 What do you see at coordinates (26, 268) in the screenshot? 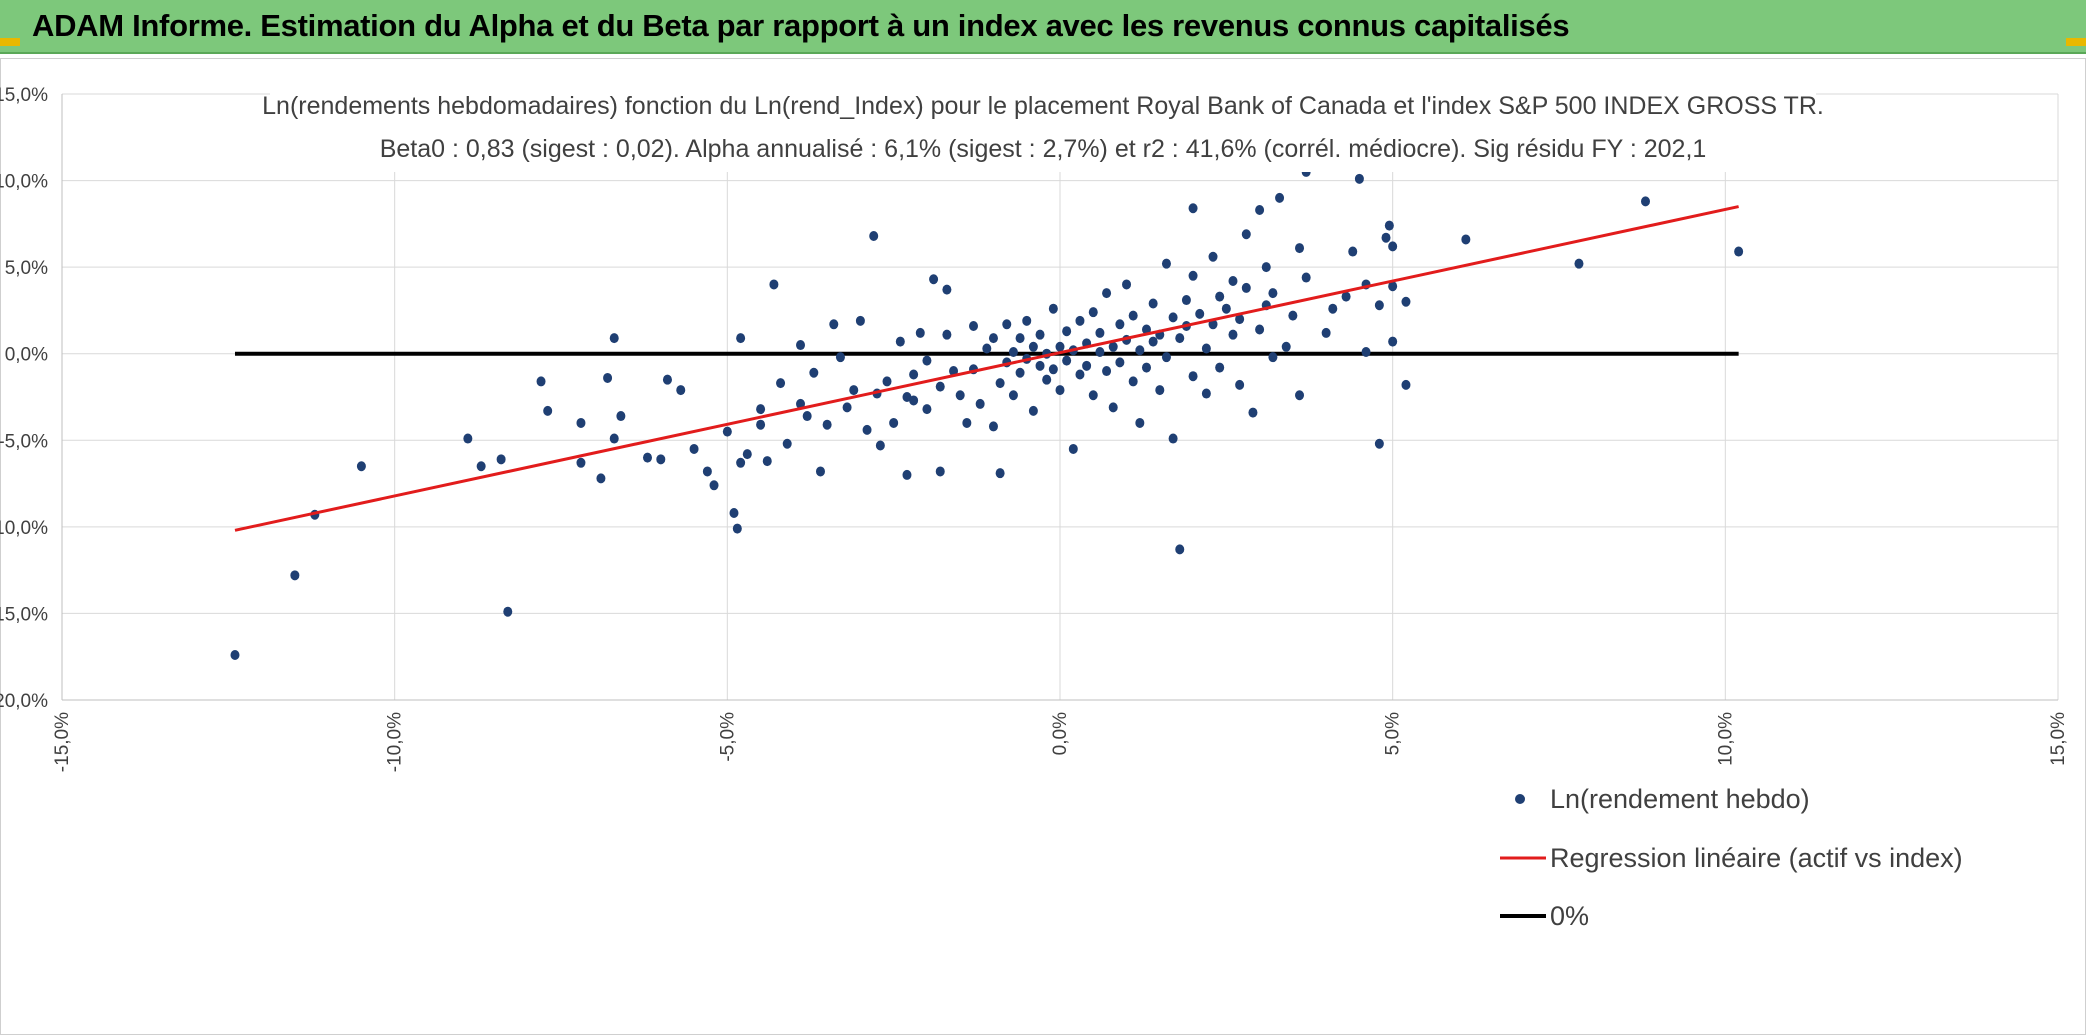
I see `y-tick-label: 5,0%` at bounding box center [26, 268].